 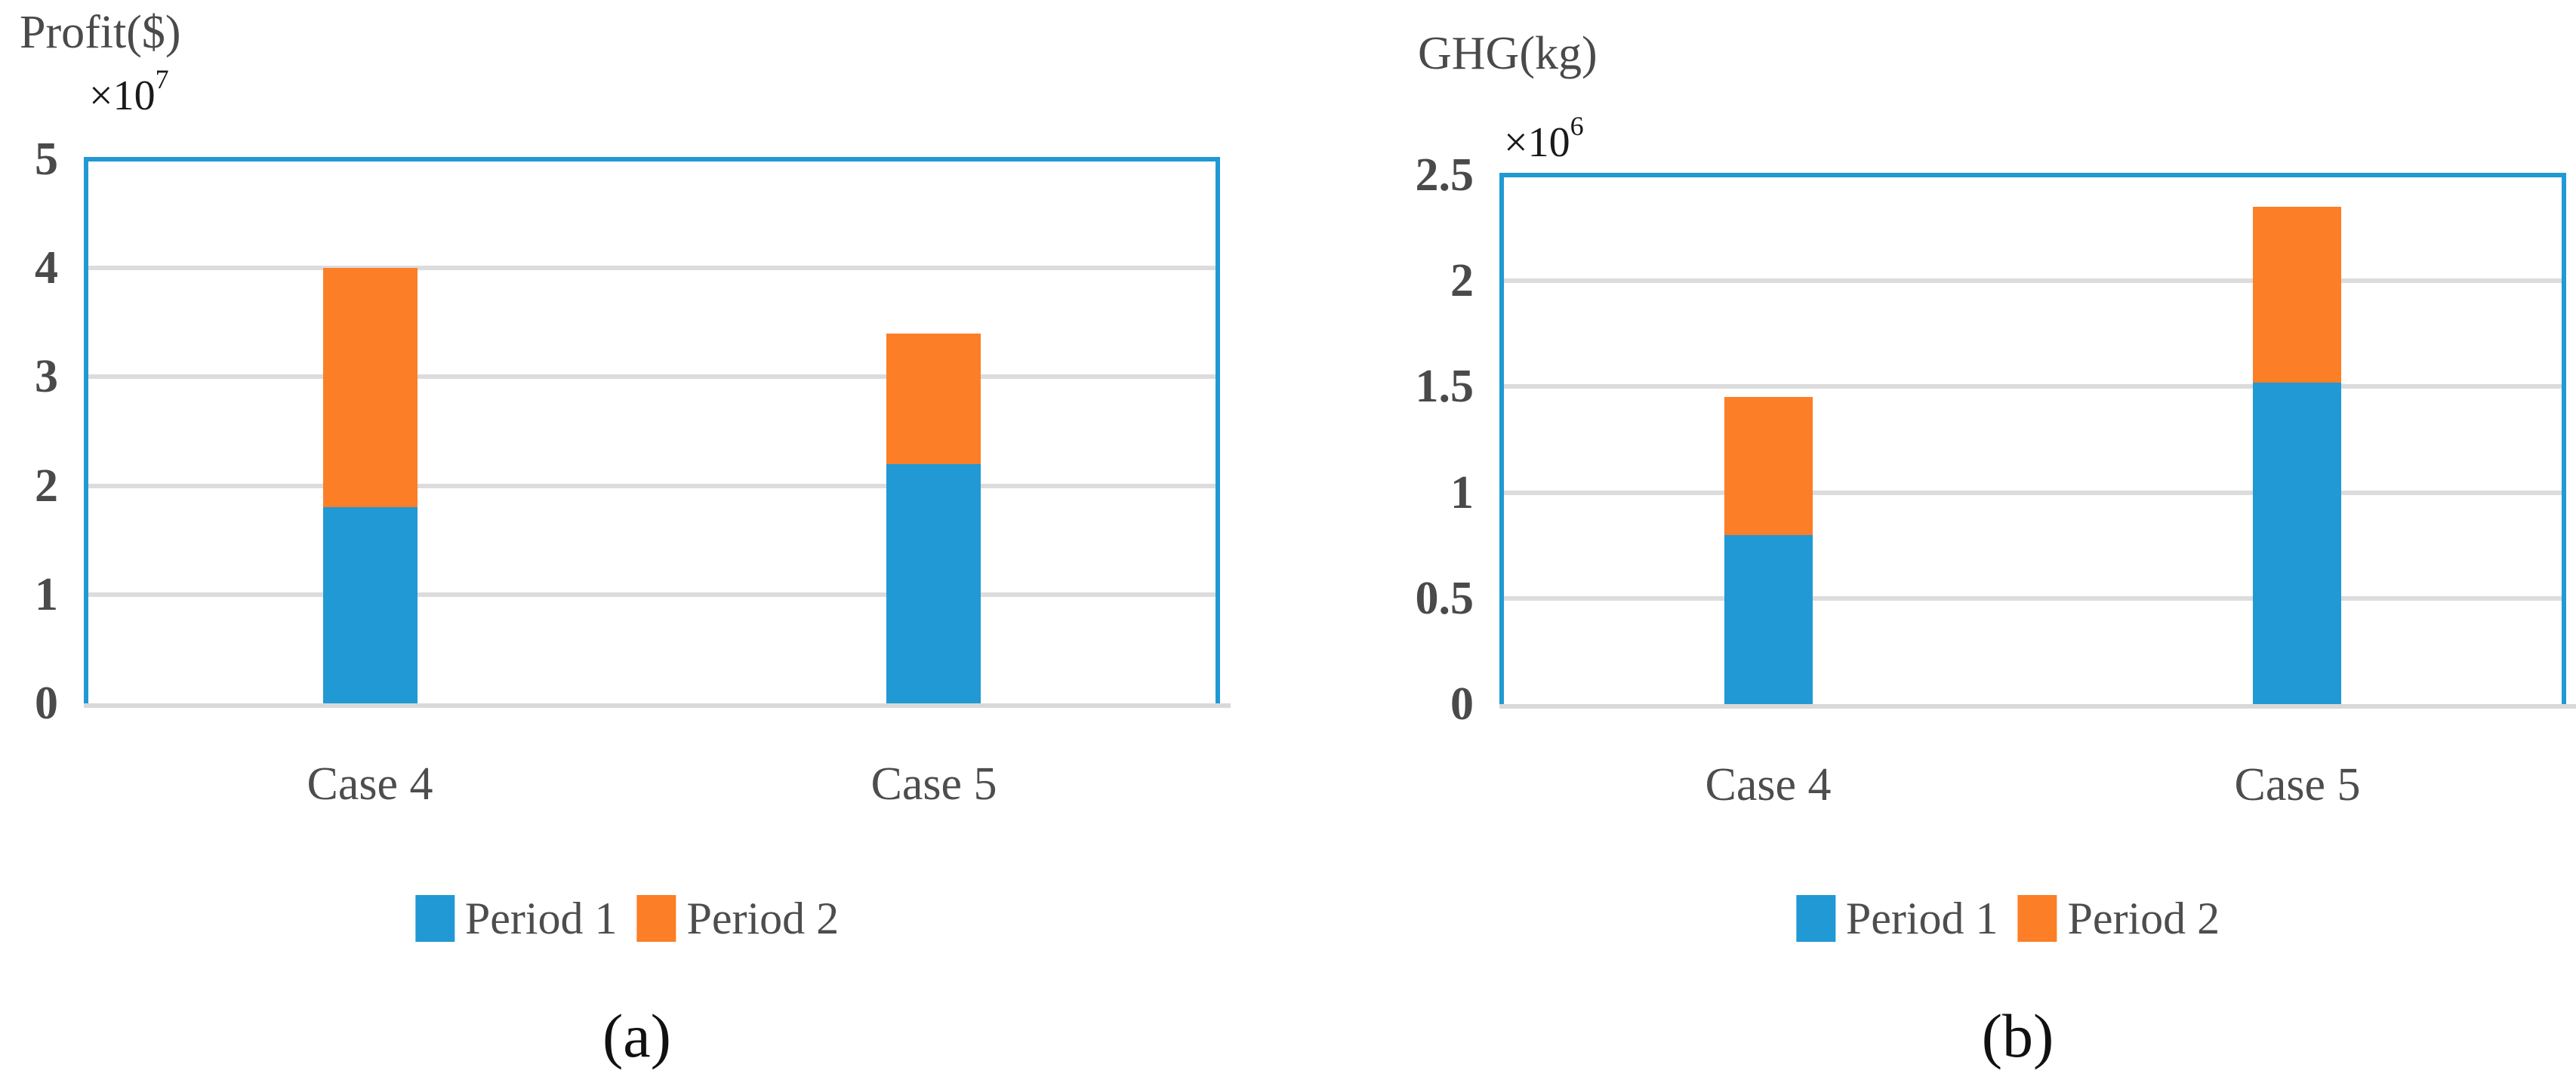 What do you see at coordinates (101, 32) in the screenshot?
I see `profit-chart-title: Profit($)` at bounding box center [101, 32].